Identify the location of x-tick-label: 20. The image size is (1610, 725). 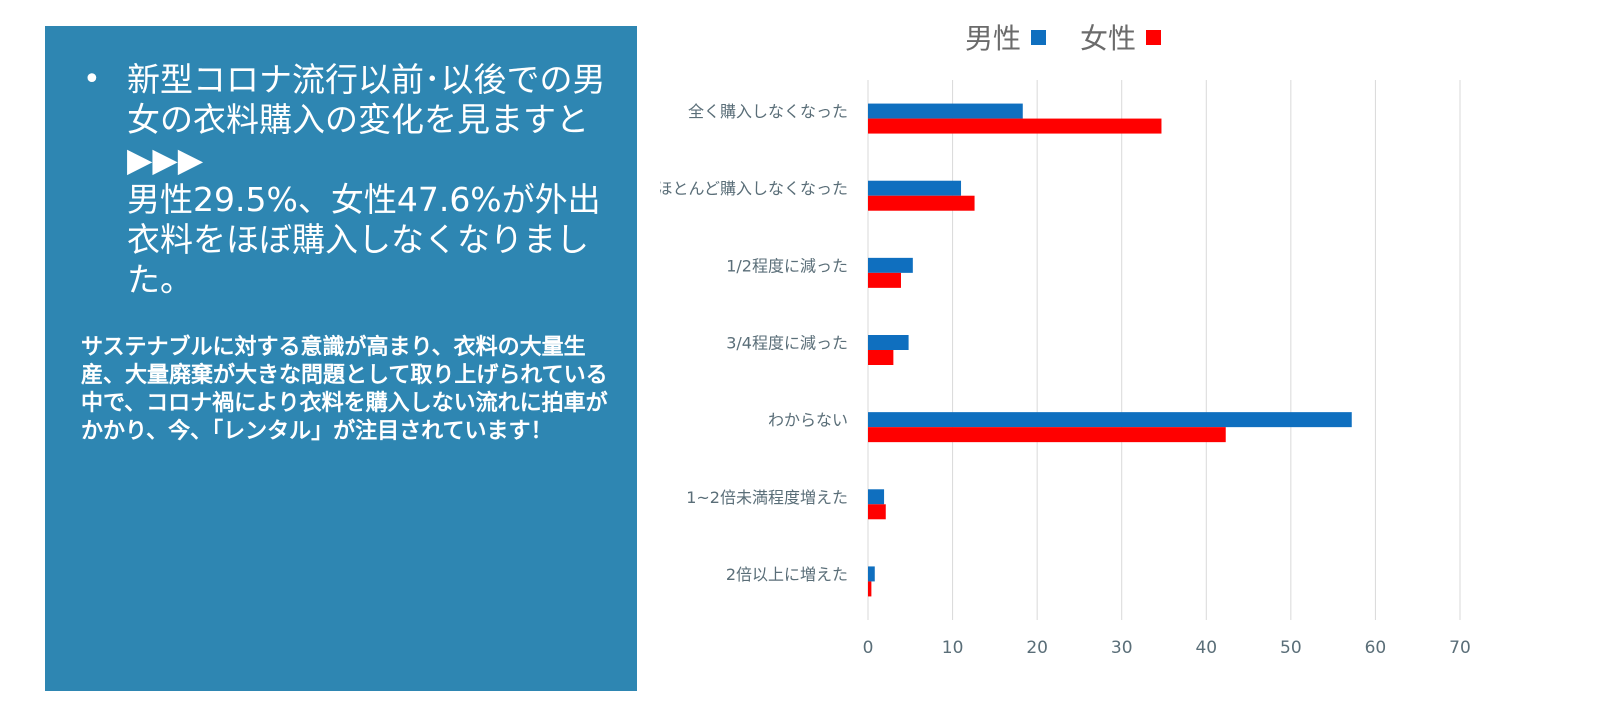
(1037, 648).